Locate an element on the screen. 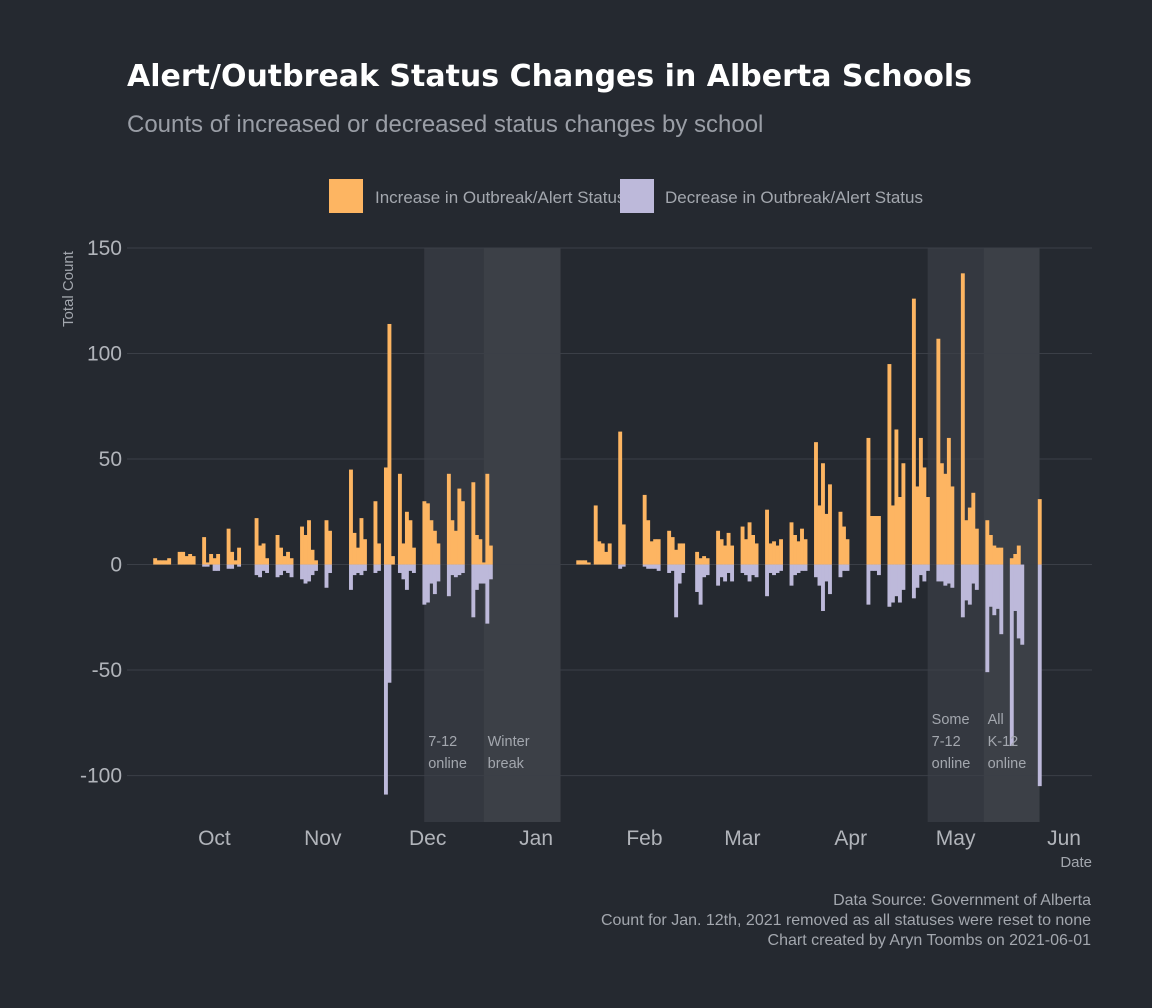 This screenshot has height=1008, width=1152. shaded-period-label-2-0: Some is located at coordinates (951, 720).